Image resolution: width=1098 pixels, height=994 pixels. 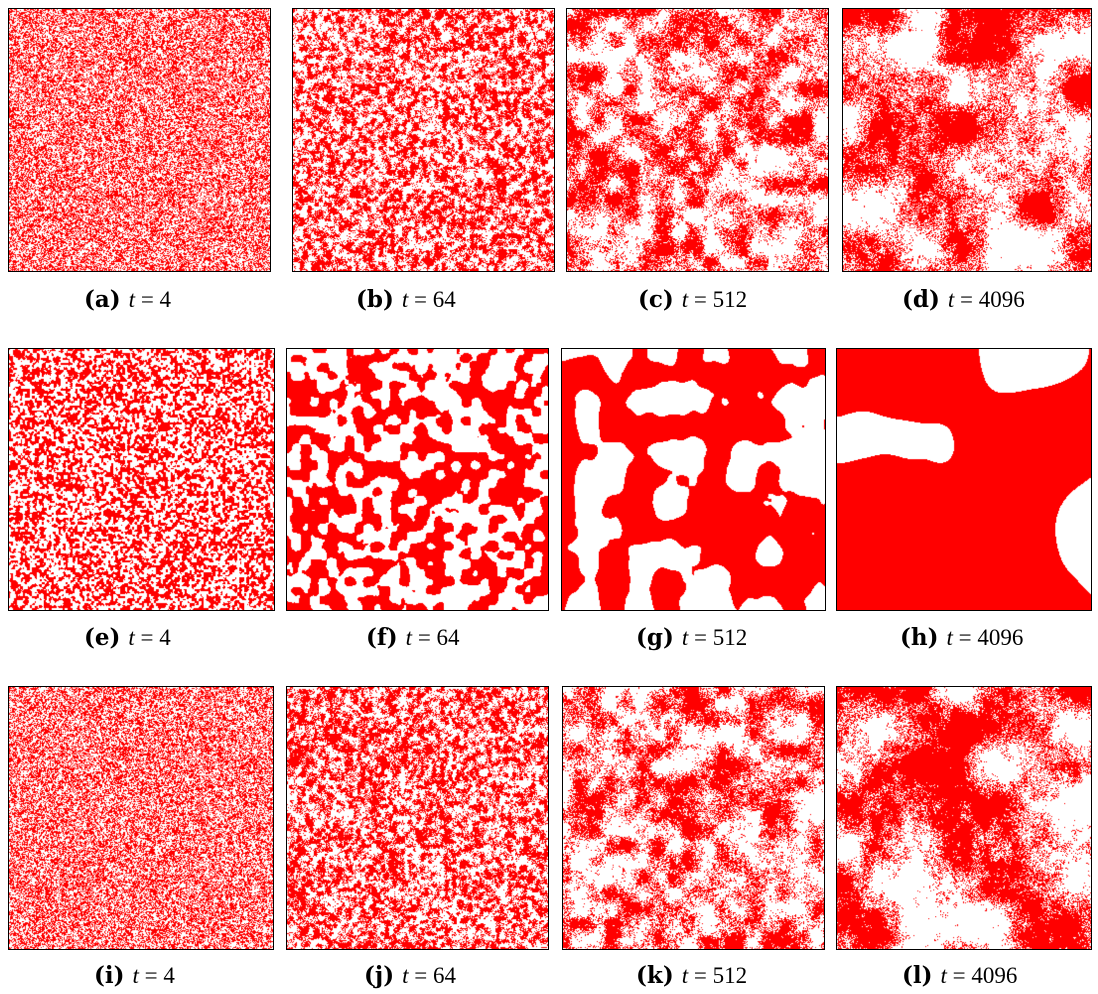 I want to click on caption-label: (h), so click(x=919, y=637).